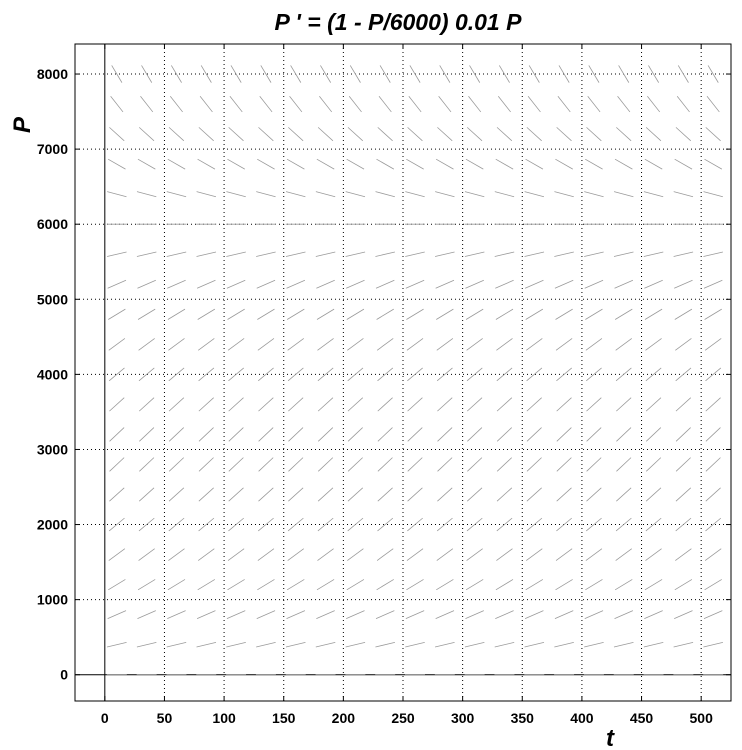 This screenshot has height=750, width=742. Describe the element at coordinates (642, 718) in the screenshot. I see `x-tick-label: 450` at that location.